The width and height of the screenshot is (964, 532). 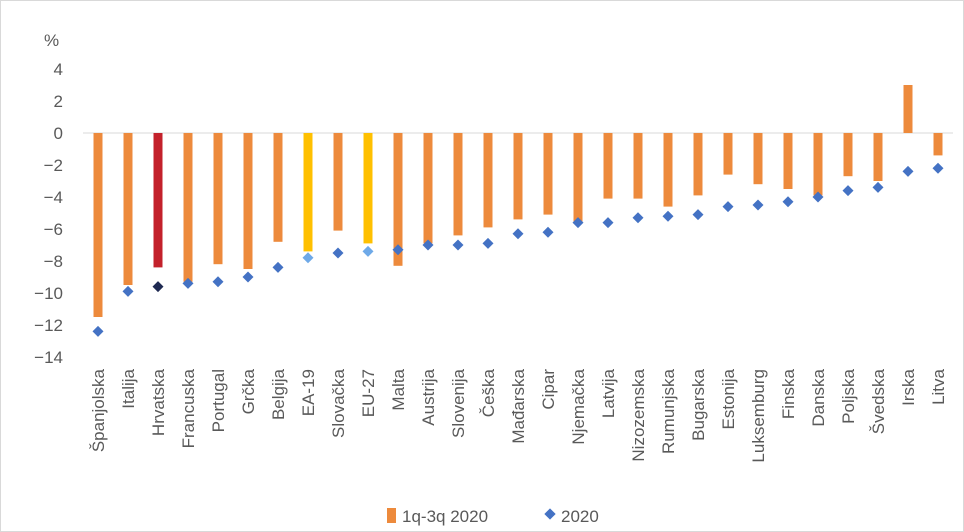 What do you see at coordinates (48, 213) in the screenshot?
I see `y-axis-ticks: 4 2 0 −2 −4 −6 −8 −10 −12 −14` at bounding box center [48, 213].